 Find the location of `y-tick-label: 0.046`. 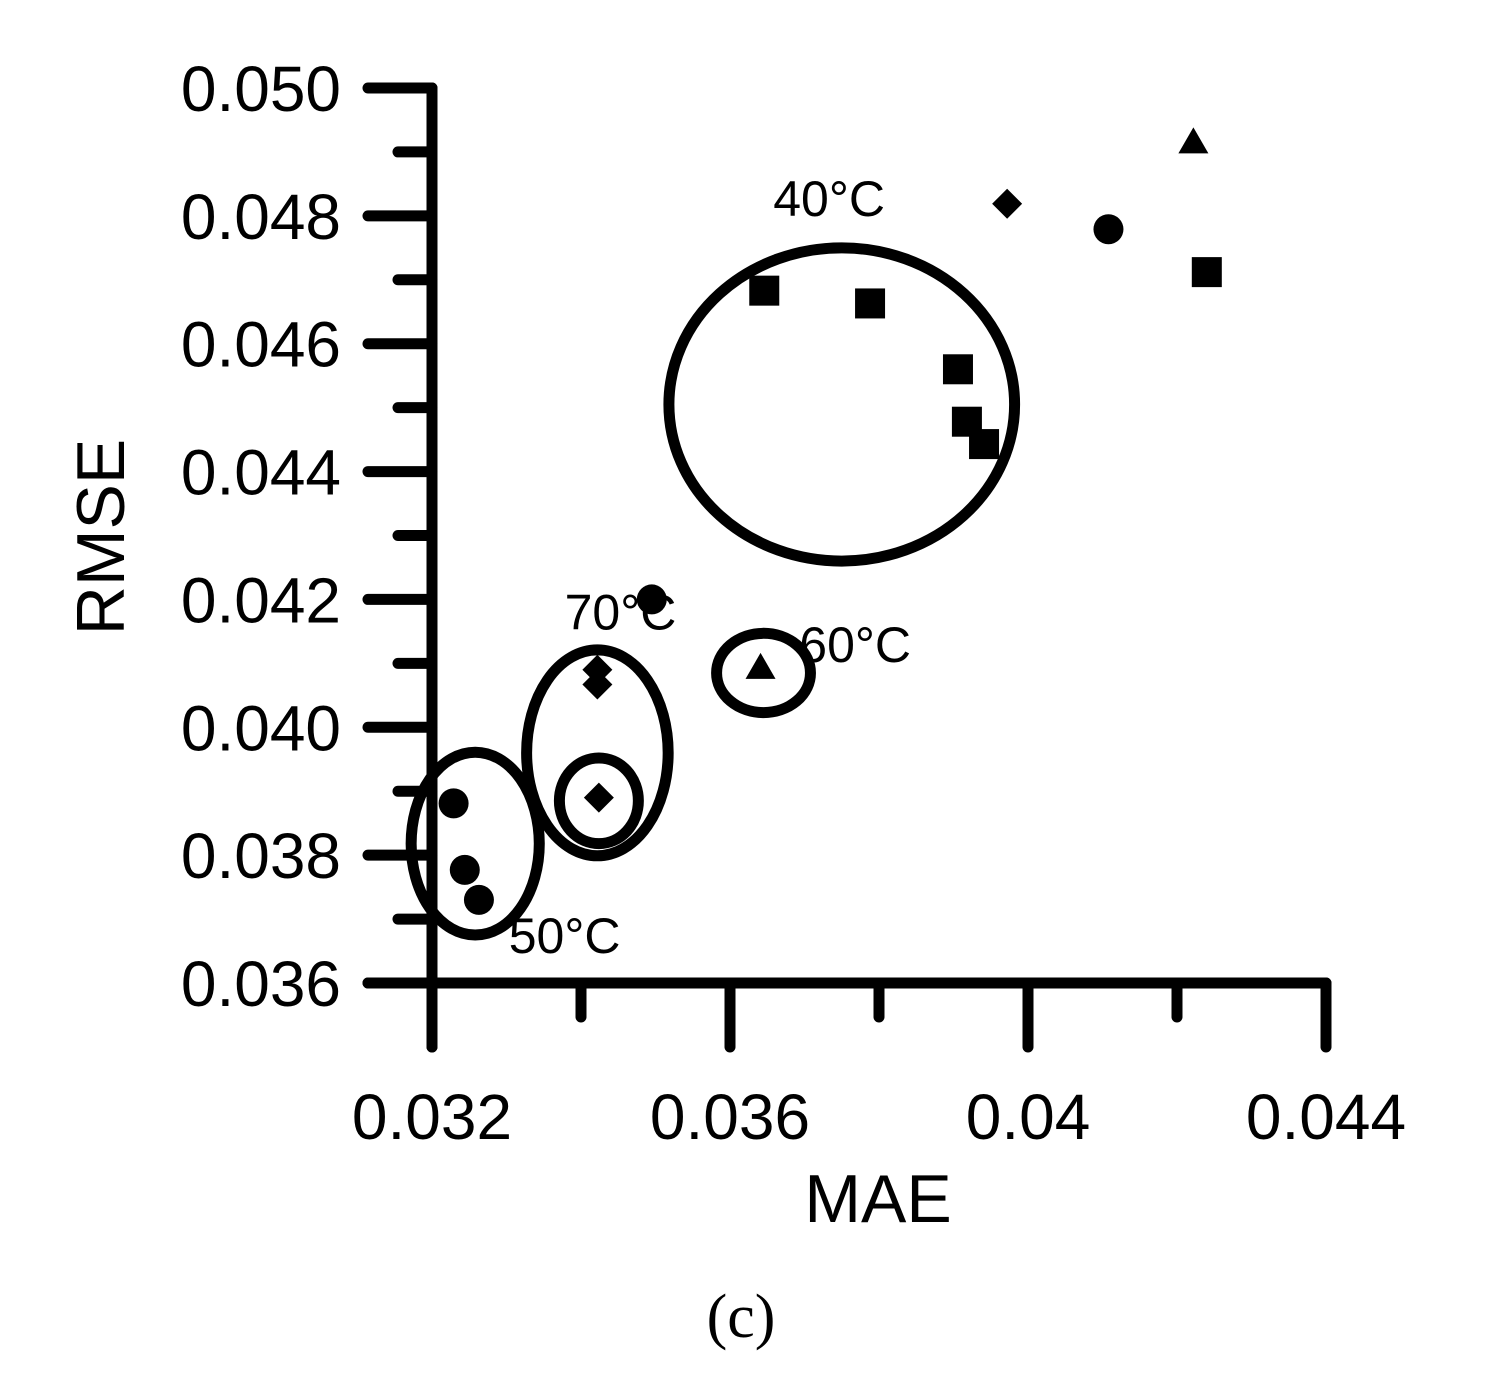

y-tick-label: 0.046 is located at coordinates (261, 345).